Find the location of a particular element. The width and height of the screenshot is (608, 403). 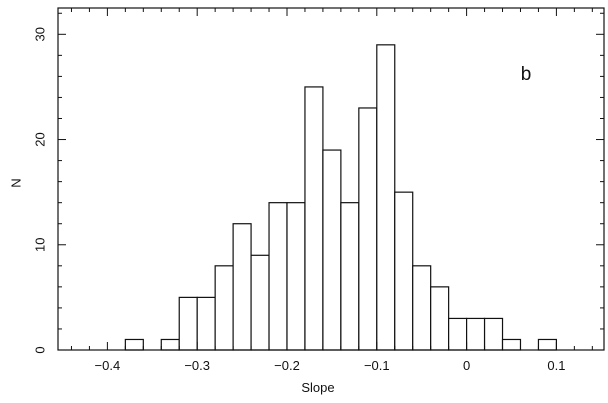

x-tick-label: −0.1 is located at coordinates (377, 365).